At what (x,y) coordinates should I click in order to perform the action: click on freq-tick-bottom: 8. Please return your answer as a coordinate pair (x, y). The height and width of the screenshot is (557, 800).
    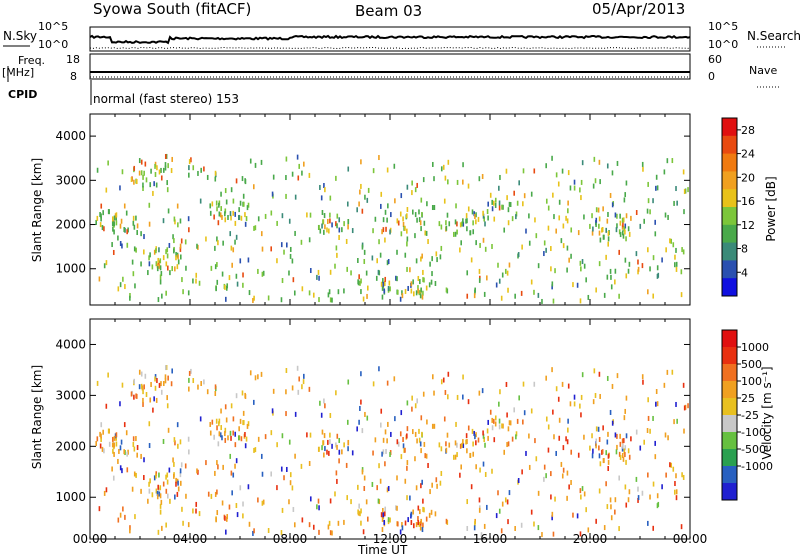
    Looking at the image, I should click on (73, 76).